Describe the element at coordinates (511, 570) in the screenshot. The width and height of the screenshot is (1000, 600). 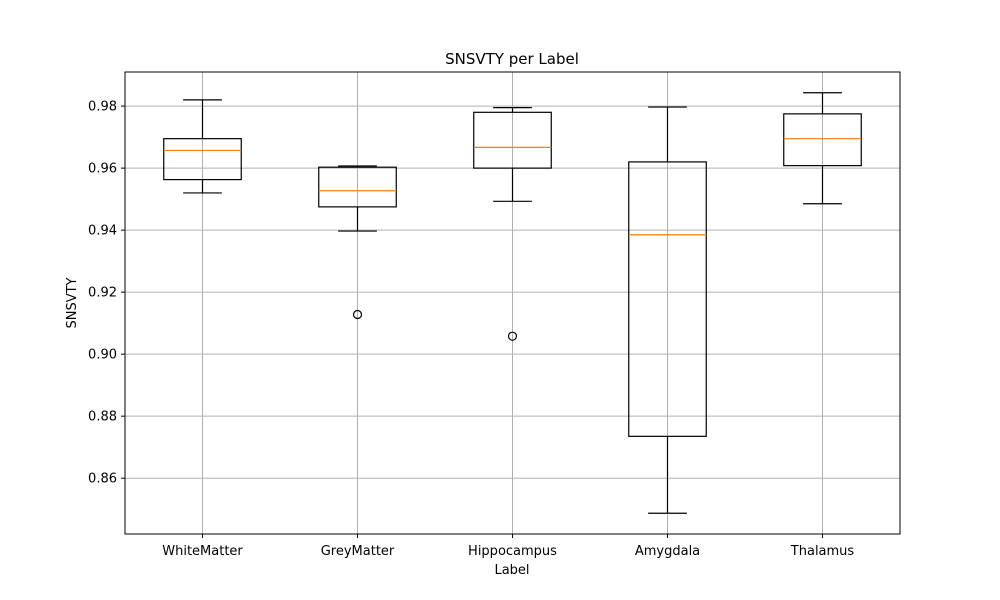
I see `x-axis-label: Label` at that location.